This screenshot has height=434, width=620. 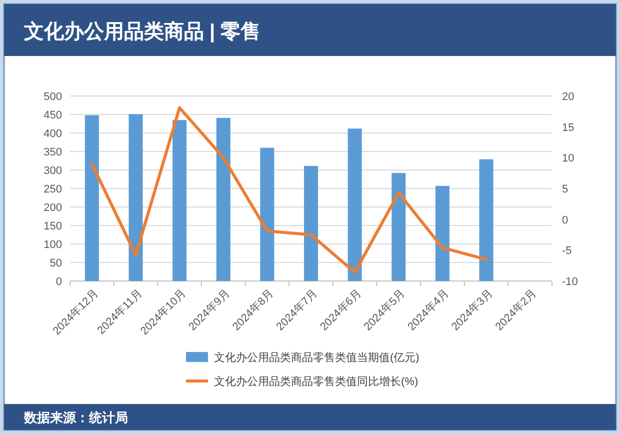 What do you see at coordinates (53, 171) in the screenshot?
I see `y-tick-label: 300` at bounding box center [53, 171].